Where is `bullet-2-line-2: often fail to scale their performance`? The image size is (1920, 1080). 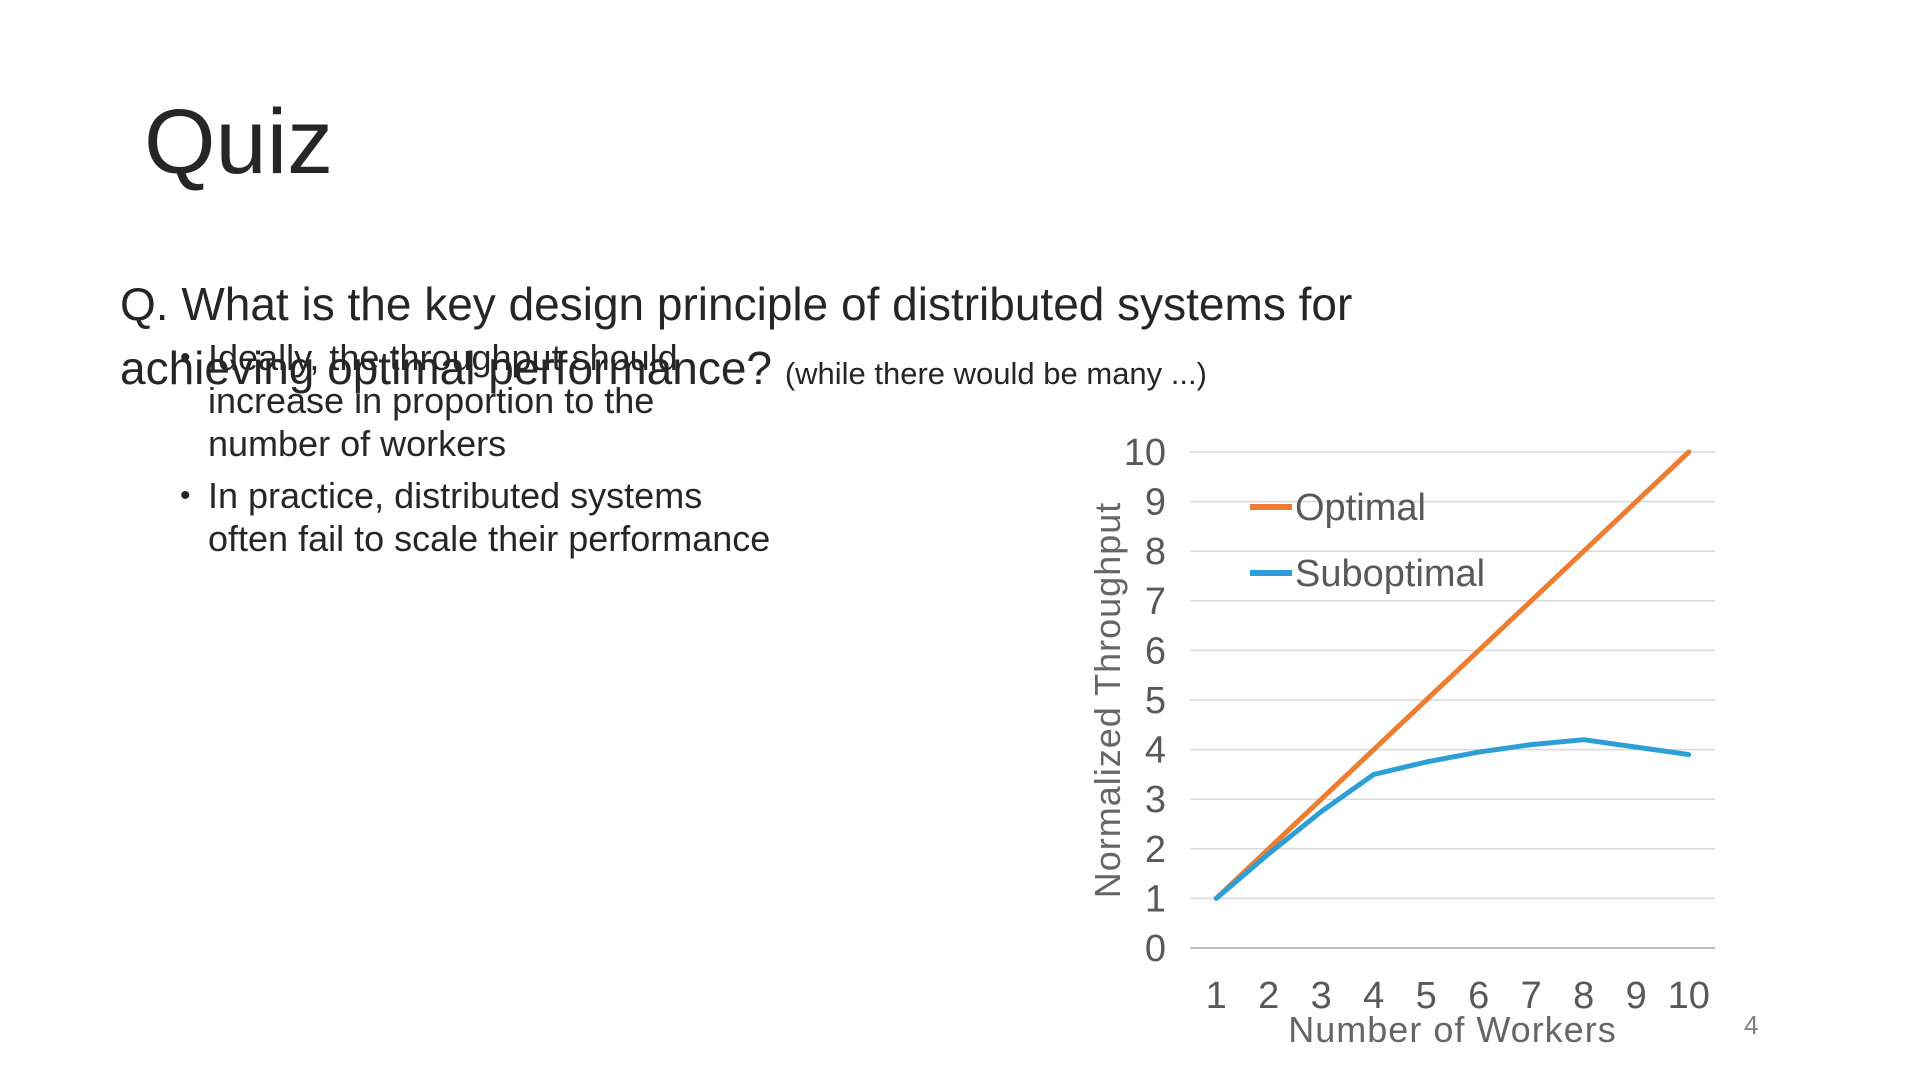
bullet-2-line-2: often fail to scale their performance is located at coordinates (489, 538).